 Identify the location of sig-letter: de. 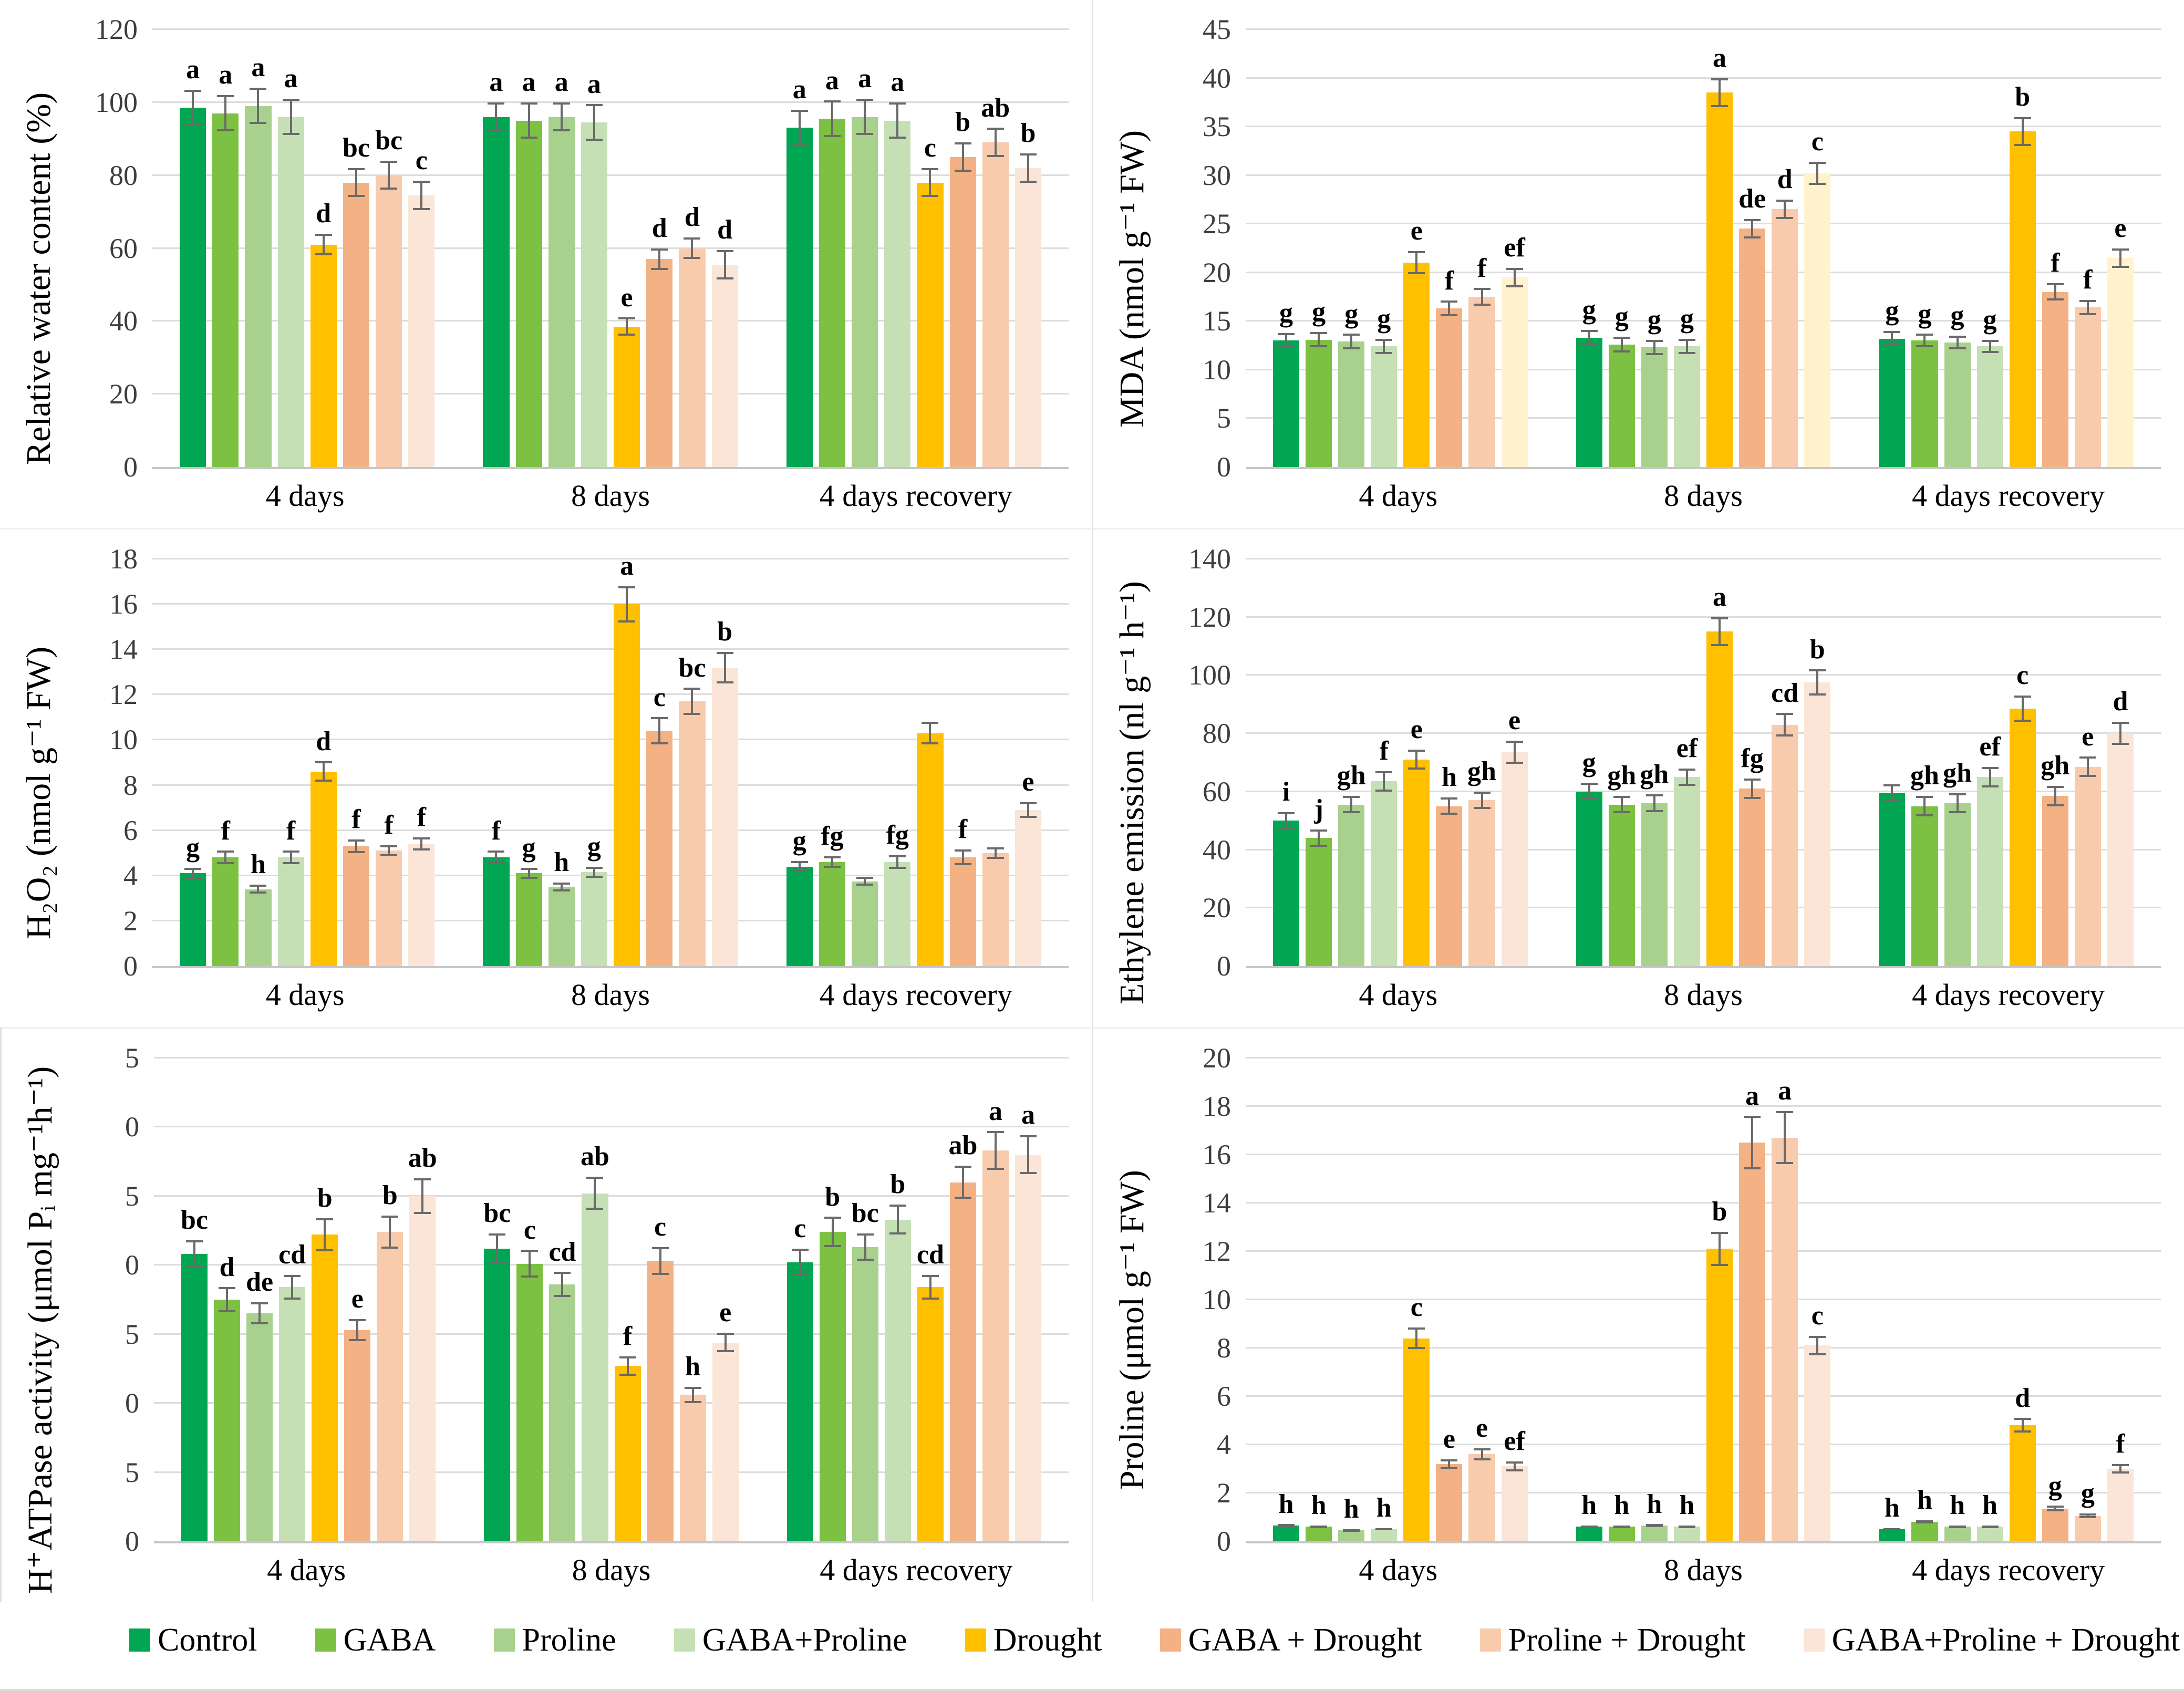
(260, 1282).